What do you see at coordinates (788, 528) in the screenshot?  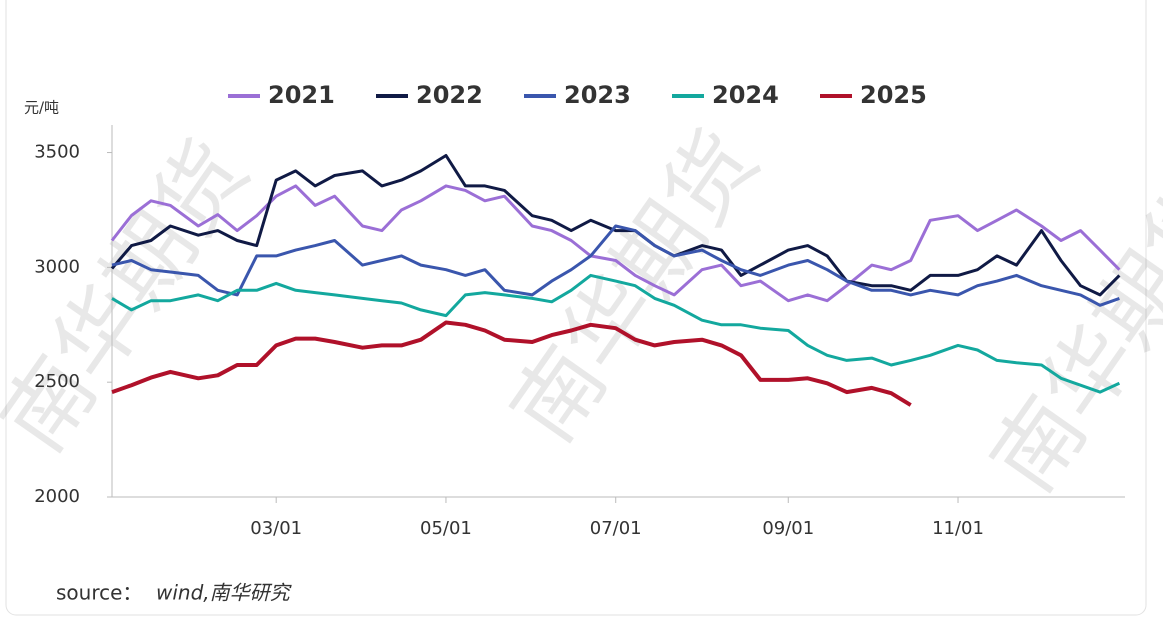 I see `x-tick-label: 09/01` at bounding box center [788, 528].